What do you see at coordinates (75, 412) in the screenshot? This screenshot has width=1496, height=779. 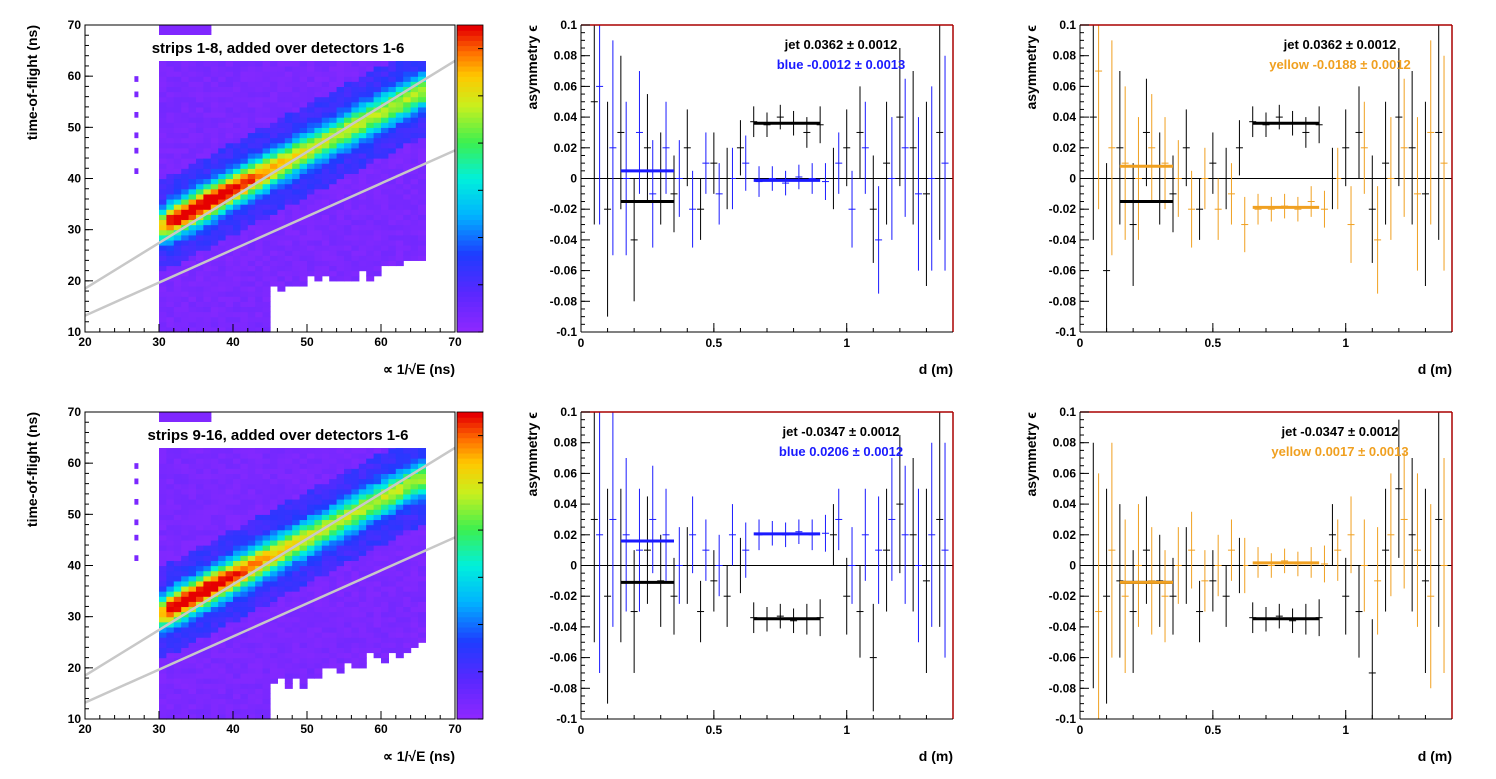 I see `y-tick-label: 70` at bounding box center [75, 412].